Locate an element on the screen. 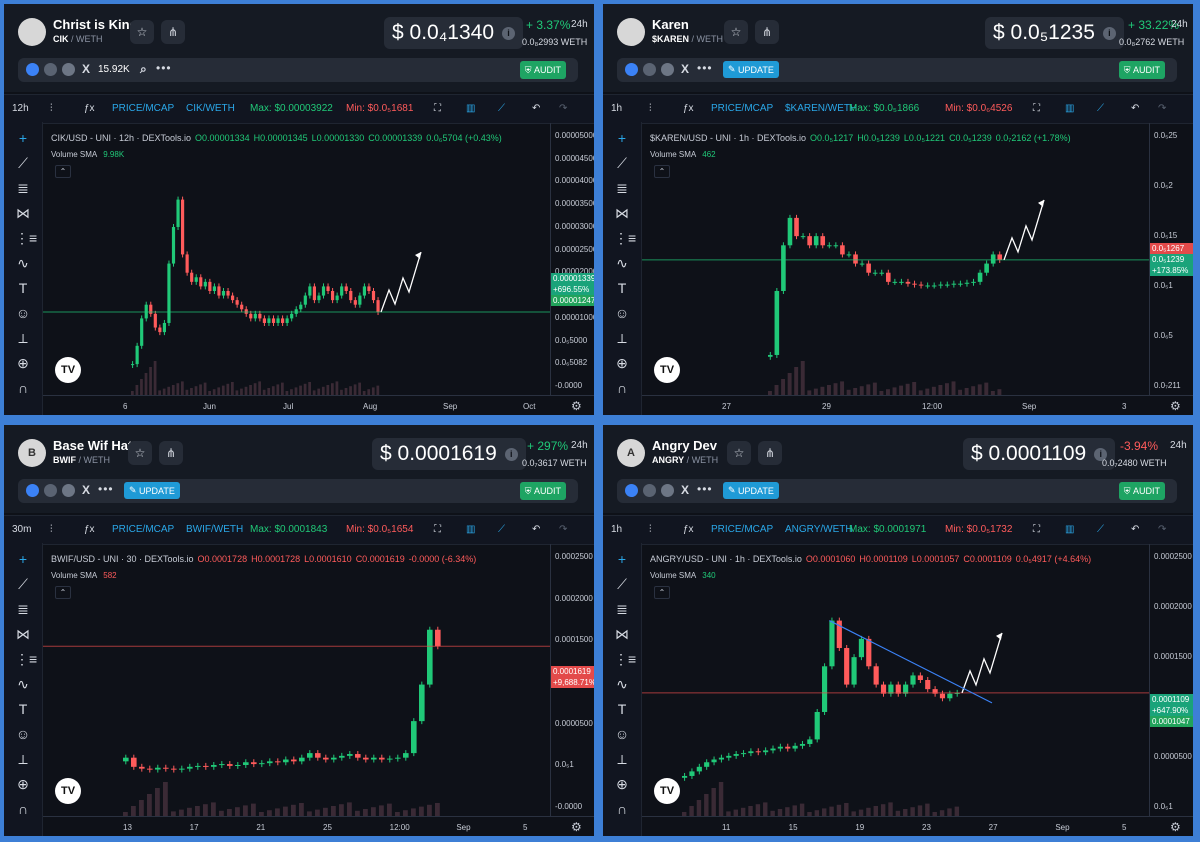 The image size is (1200, 842). token-avatar: B is located at coordinates (32, 453).